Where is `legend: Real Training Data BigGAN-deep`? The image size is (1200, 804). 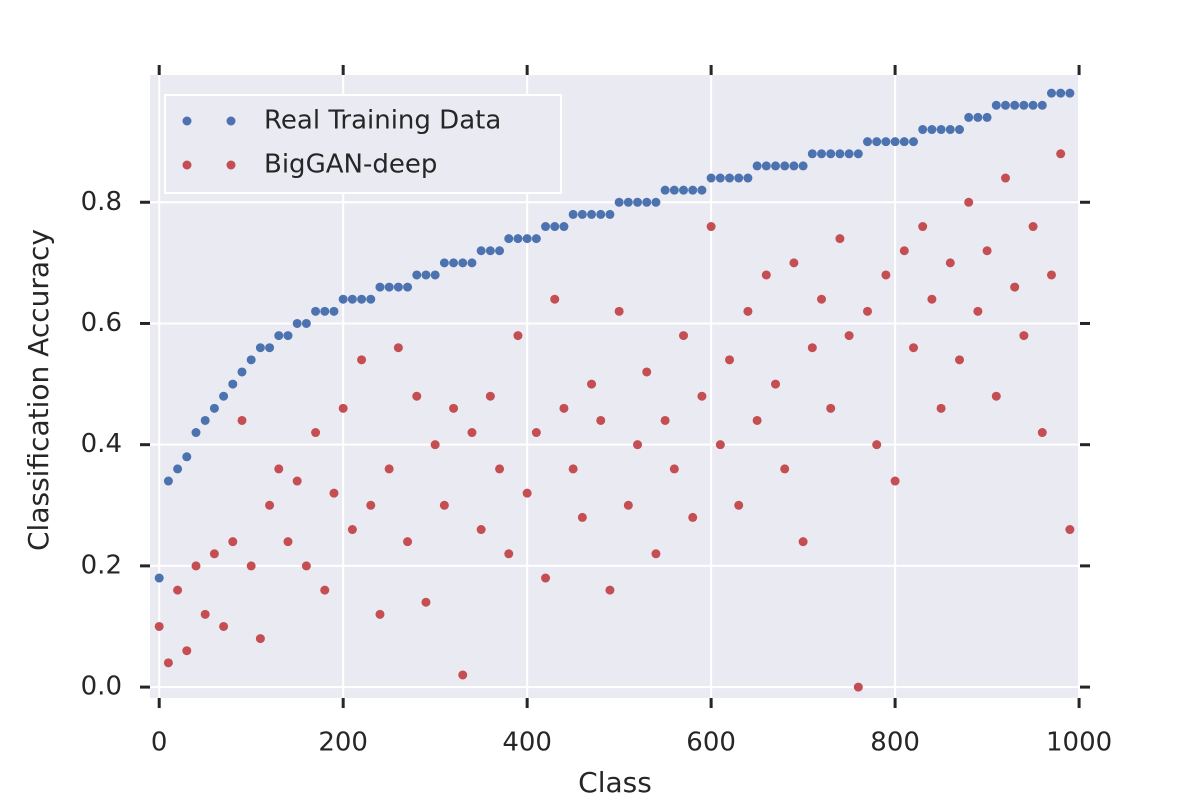 legend: Real Training Data BigGAN-deep is located at coordinates (363, 144).